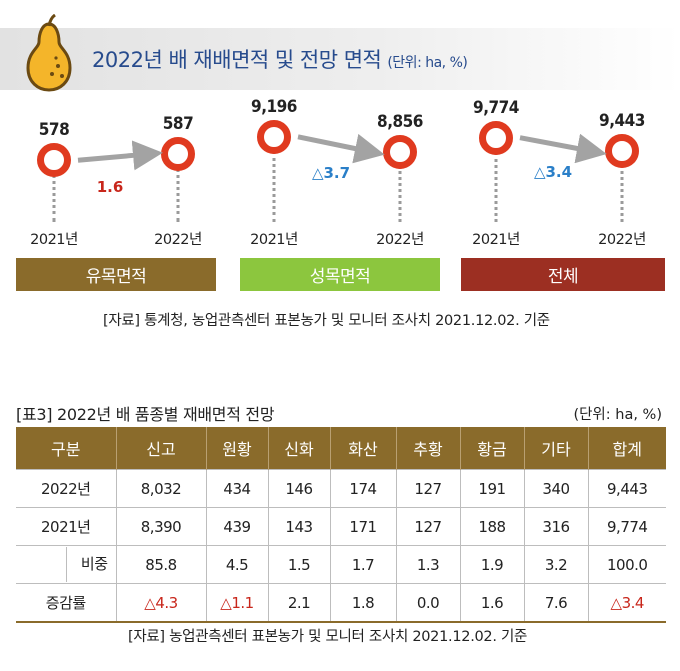  Describe the element at coordinates (496, 240) in the screenshot. I see `panel-2-year-label-0: 2021년` at that location.